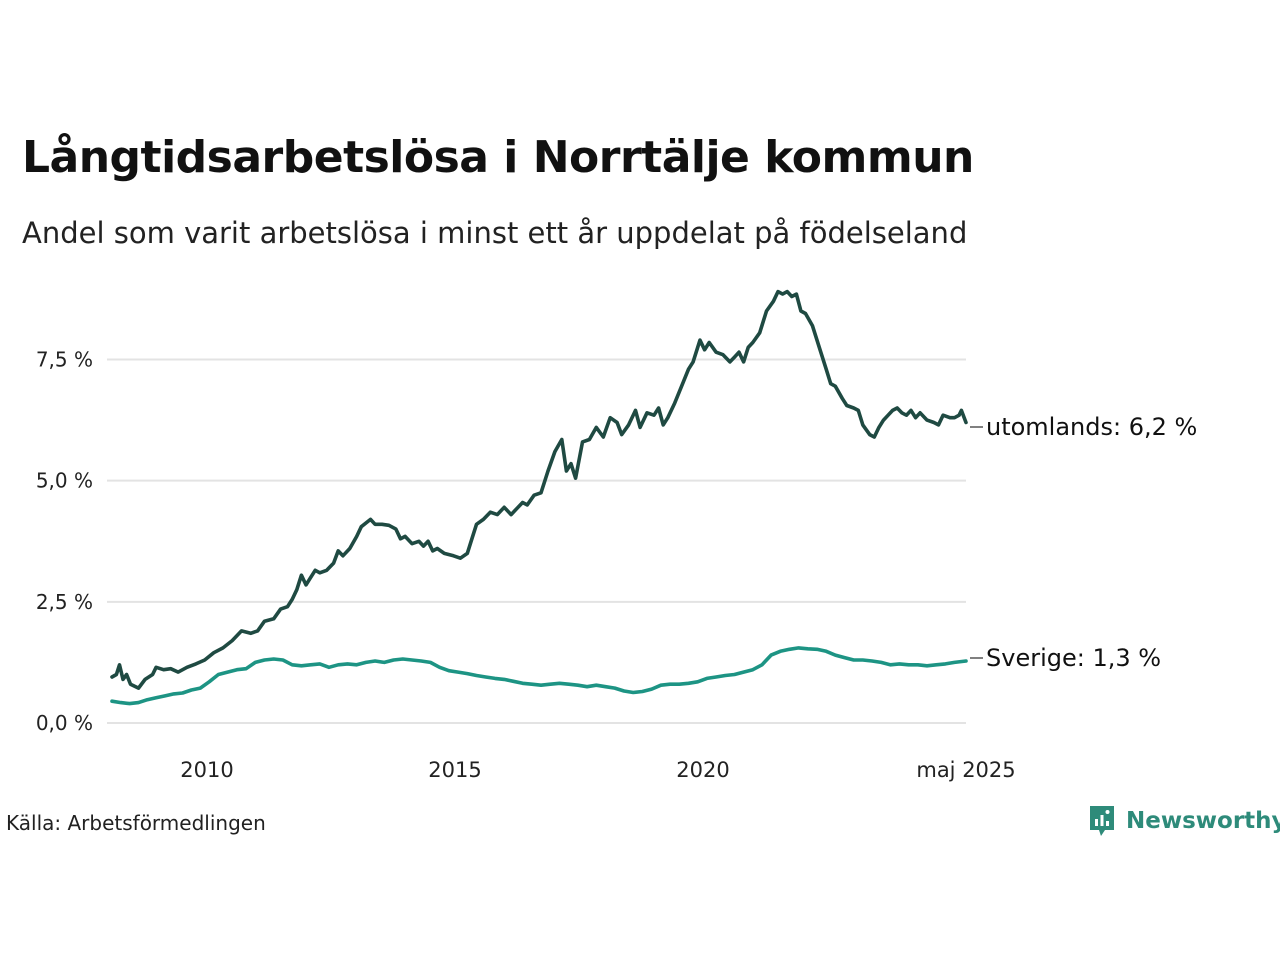  I want to click on brand: Newsworthy, so click(1184, 821).